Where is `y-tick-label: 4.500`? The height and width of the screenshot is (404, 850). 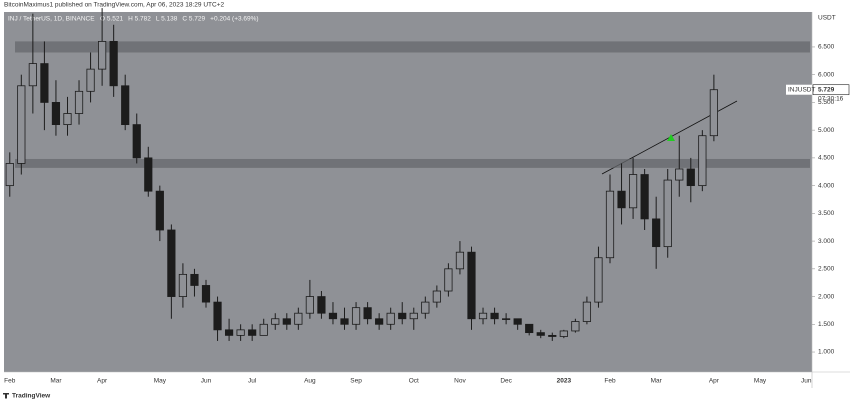 y-tick-label: 4.500 is located at coordinates (826, 158).